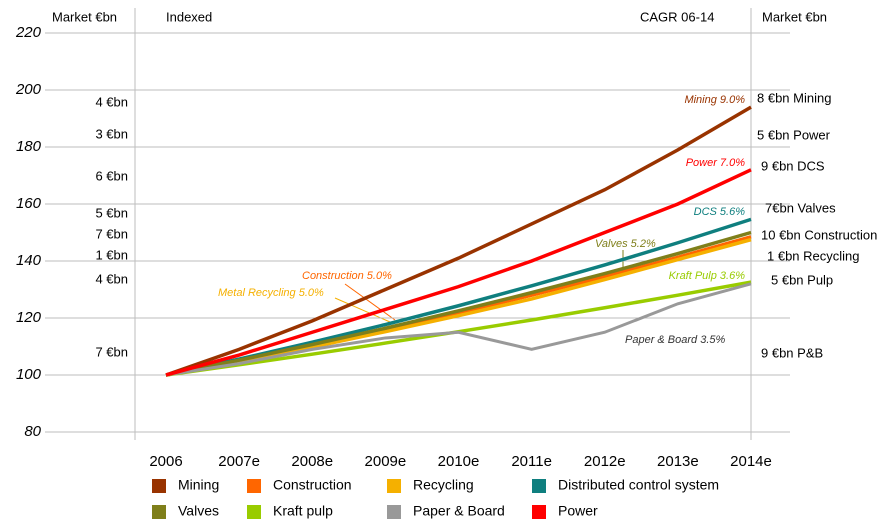 The width and height of the screenshot is (894, 522). I want to click on left-header: Market €bn, so click(84, 16).